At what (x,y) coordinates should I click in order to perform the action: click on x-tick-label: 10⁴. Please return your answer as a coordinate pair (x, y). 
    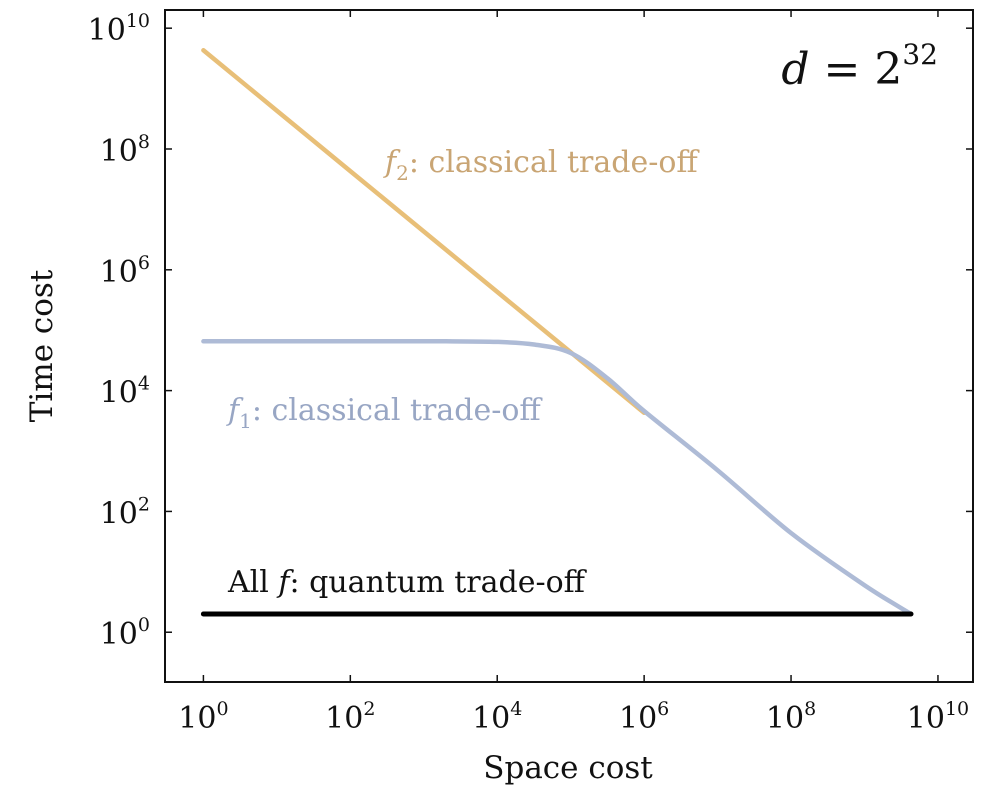
    Looking at the image, I should click on (497, 717).